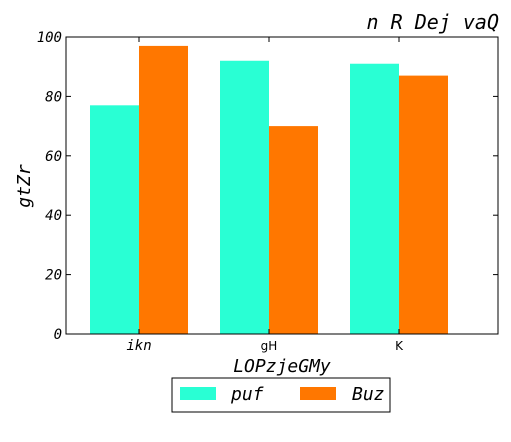 This screenshot has height=442, width=511. I want to click on y-tick-label: 80, so click(53, 97).